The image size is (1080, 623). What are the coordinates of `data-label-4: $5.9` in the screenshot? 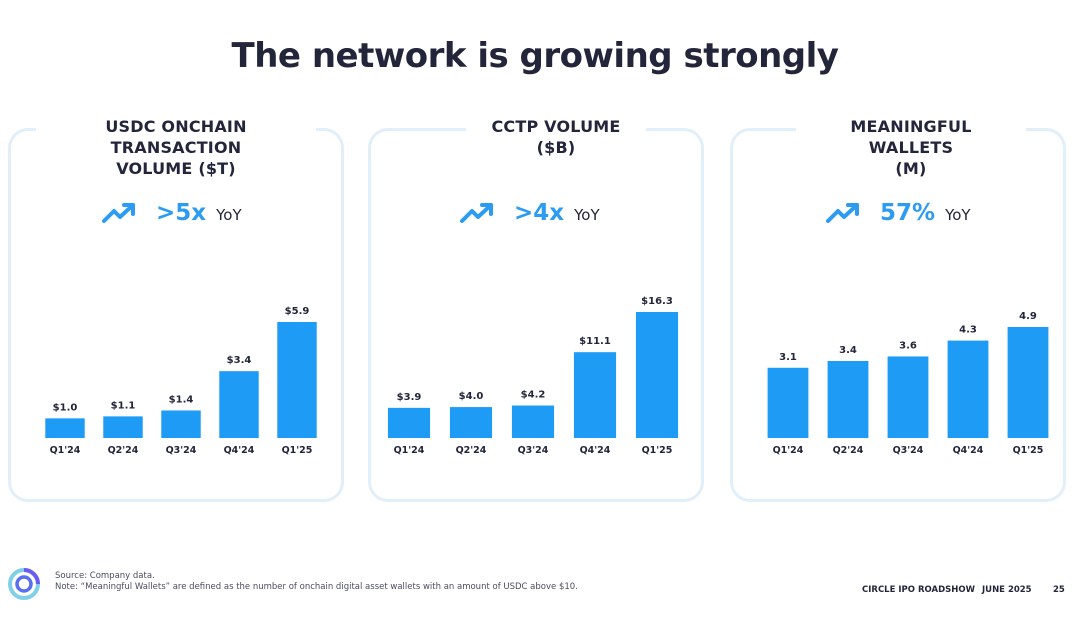 It's located at (297, 311).